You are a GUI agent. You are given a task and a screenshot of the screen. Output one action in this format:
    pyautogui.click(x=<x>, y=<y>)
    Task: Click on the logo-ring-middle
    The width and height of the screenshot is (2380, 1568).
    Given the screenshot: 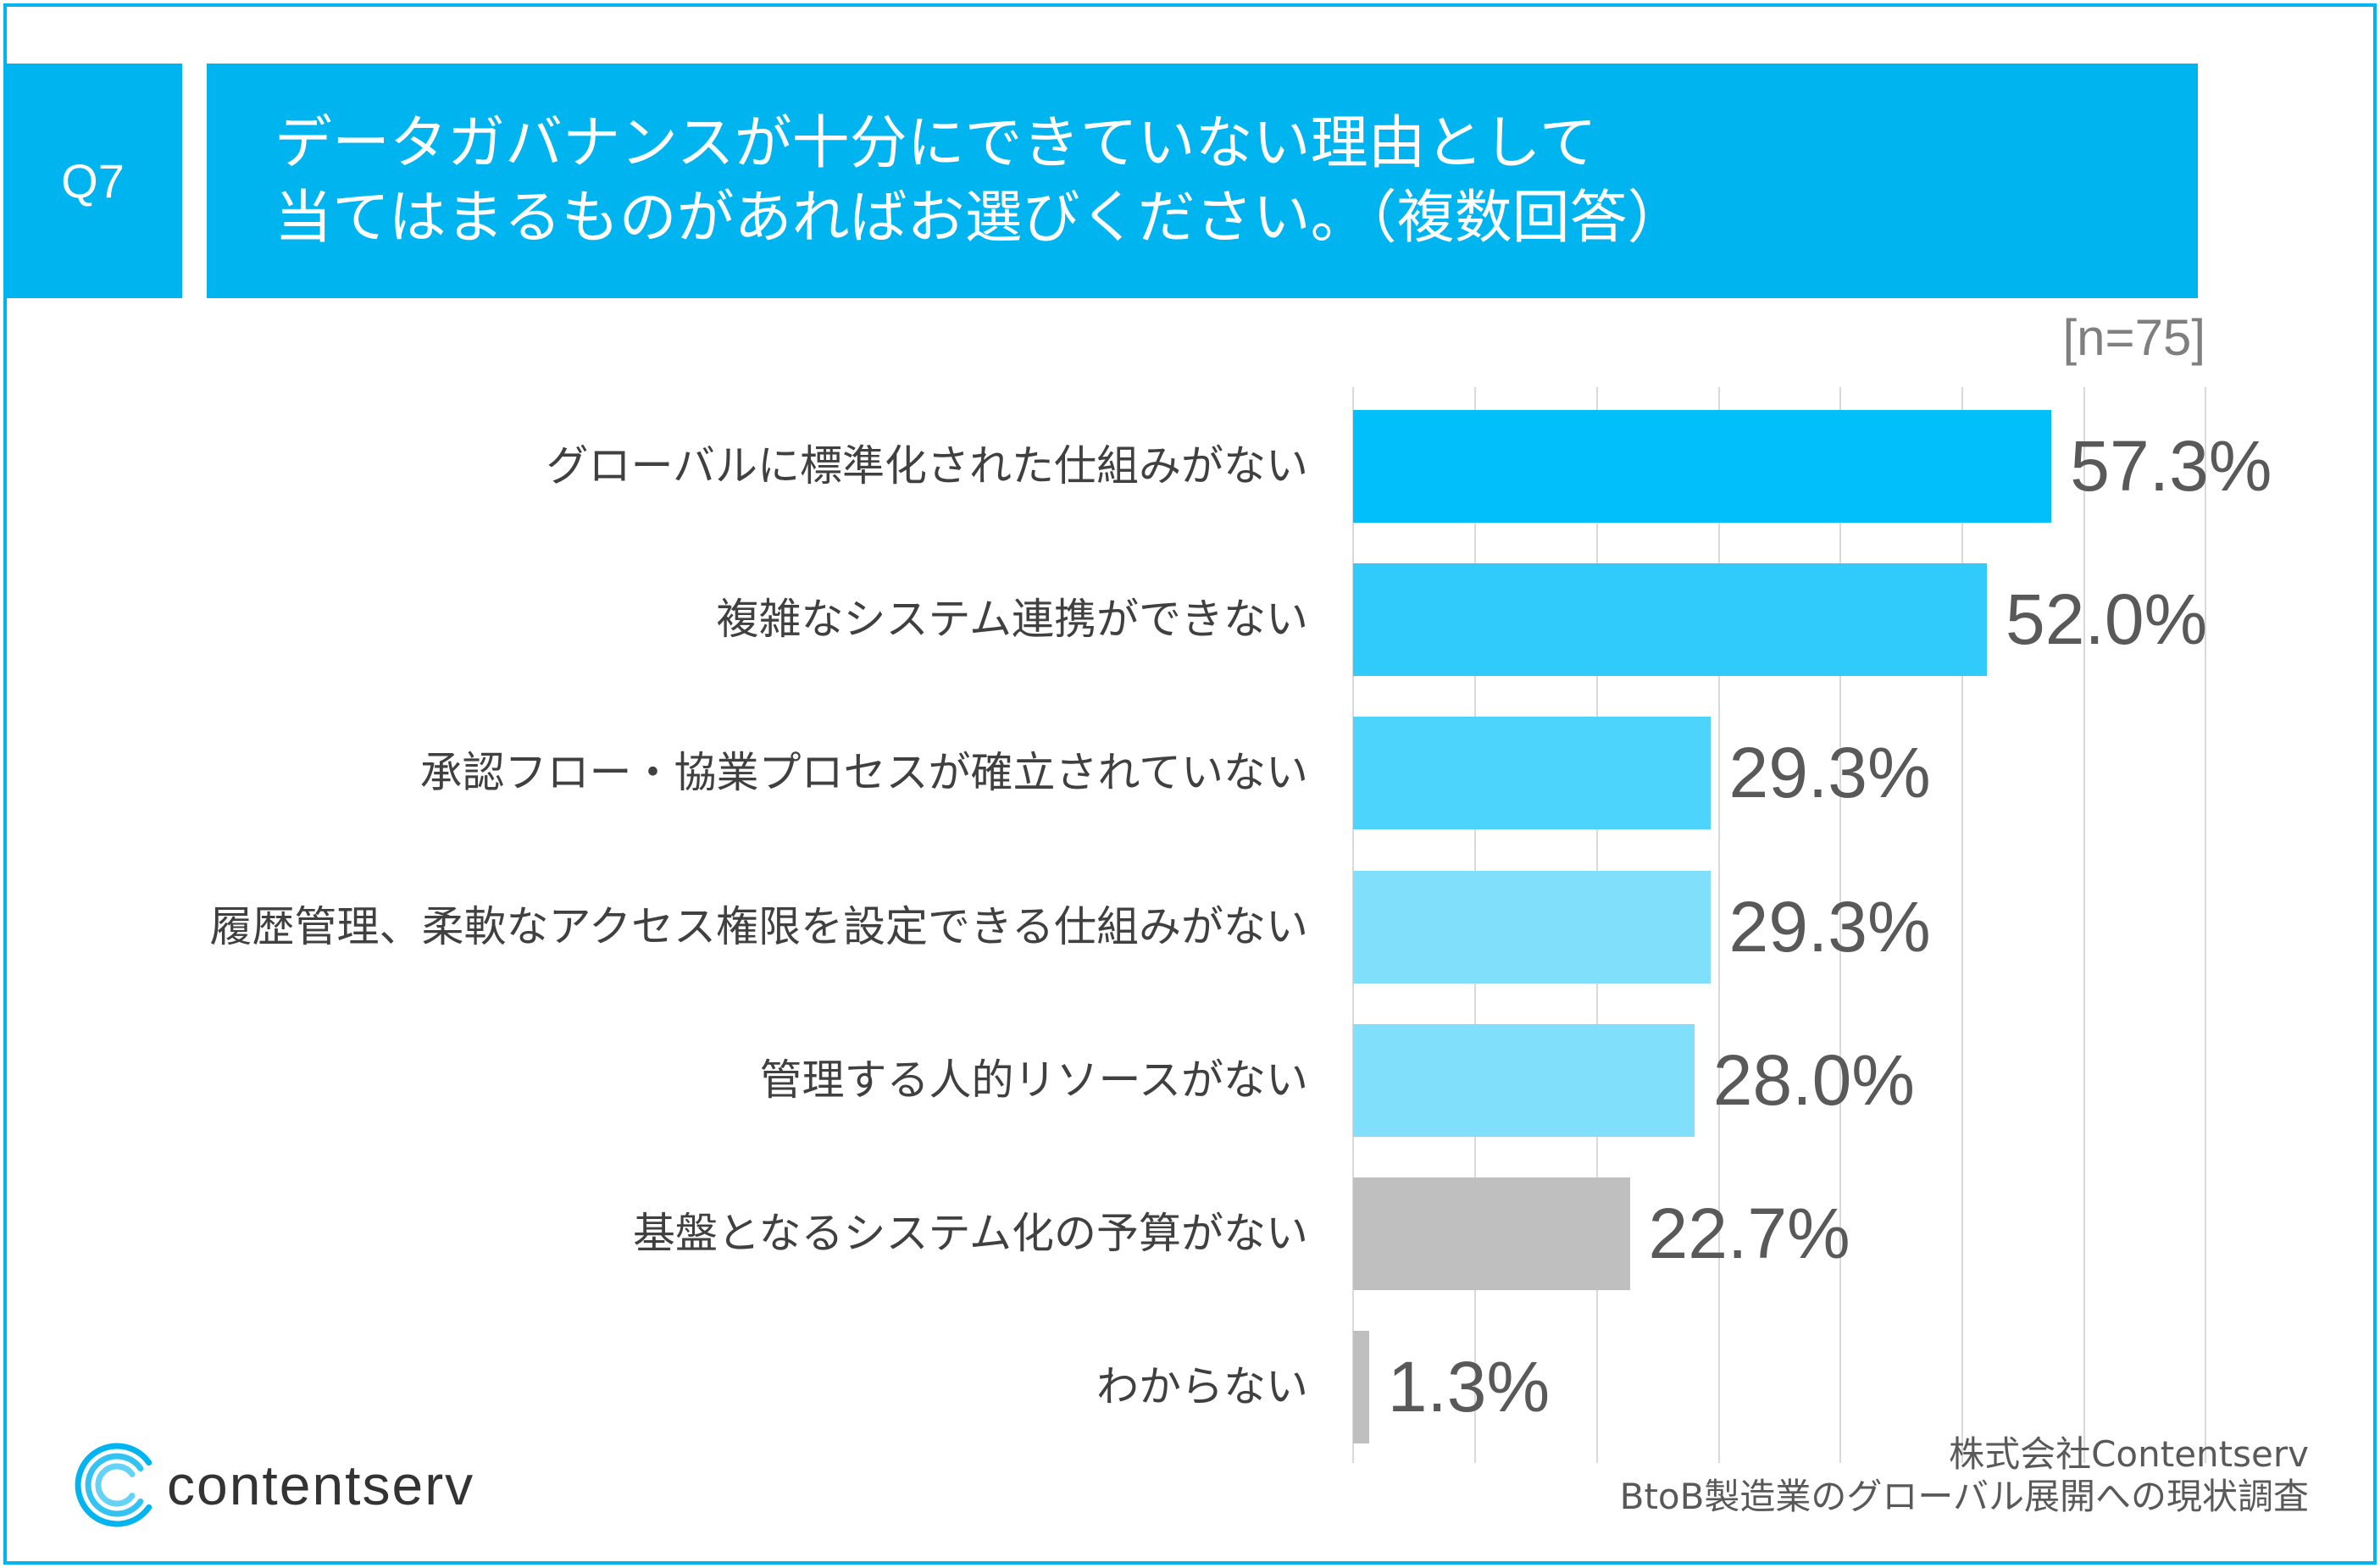 What is the action you would take?
    pyautogui.click(x=114, y=1485)
    